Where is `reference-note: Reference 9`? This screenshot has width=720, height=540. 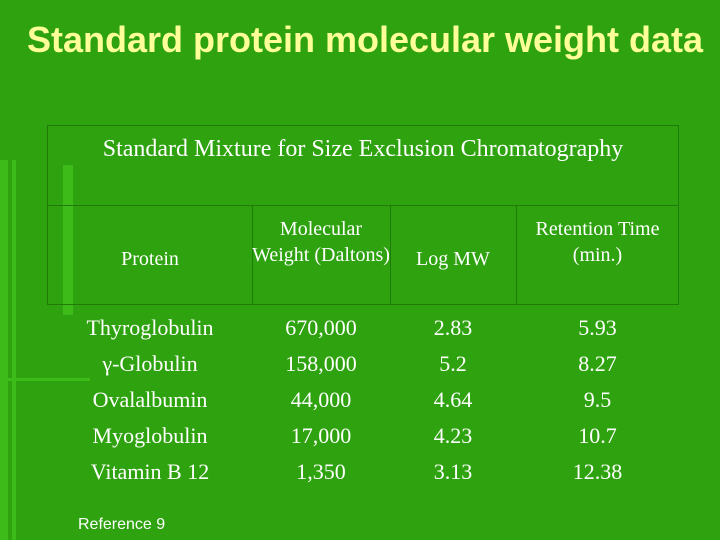 reference-note: Reference 9 is located at coordinates (122, 524).